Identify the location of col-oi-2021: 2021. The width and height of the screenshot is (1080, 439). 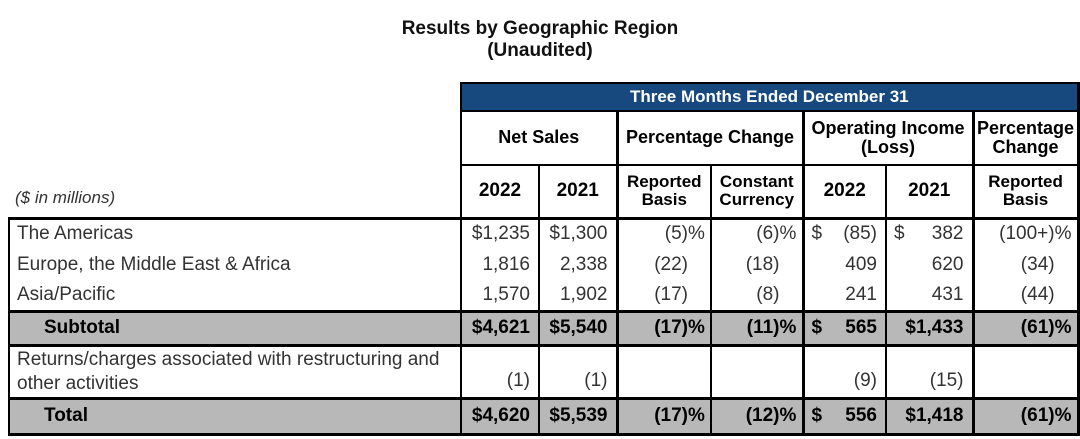
(929, 192).